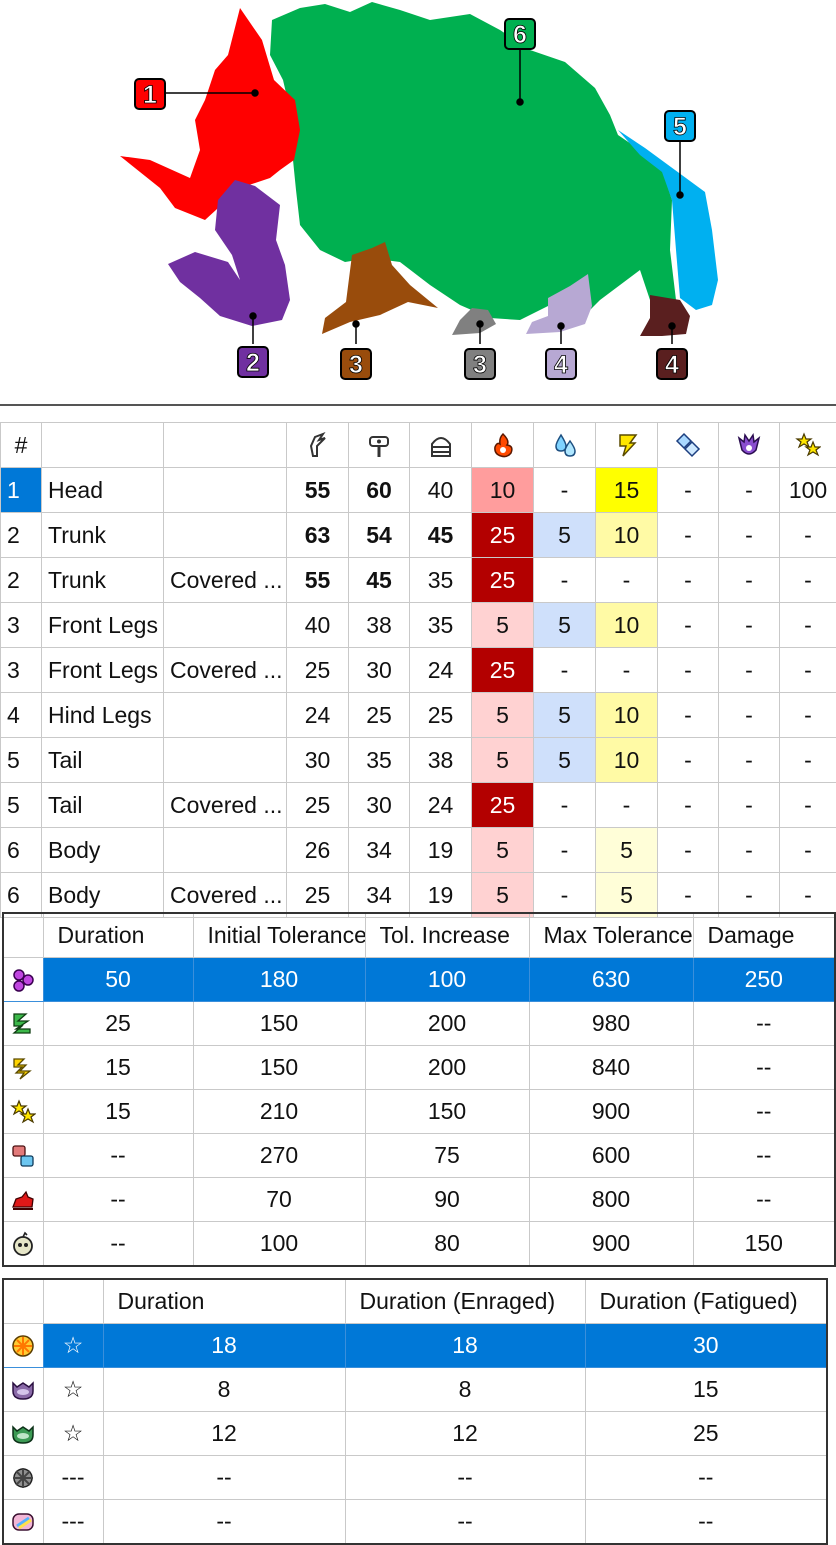  I want to click on item-duration-enraged-cell: 8, so click(465, 1390).